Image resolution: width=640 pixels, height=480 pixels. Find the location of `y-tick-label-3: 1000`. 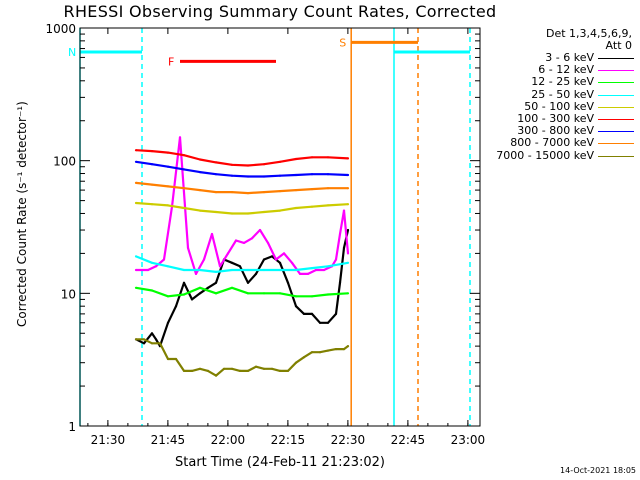

y-tick-label-3: 1000 is located at coordinates (60, 29).